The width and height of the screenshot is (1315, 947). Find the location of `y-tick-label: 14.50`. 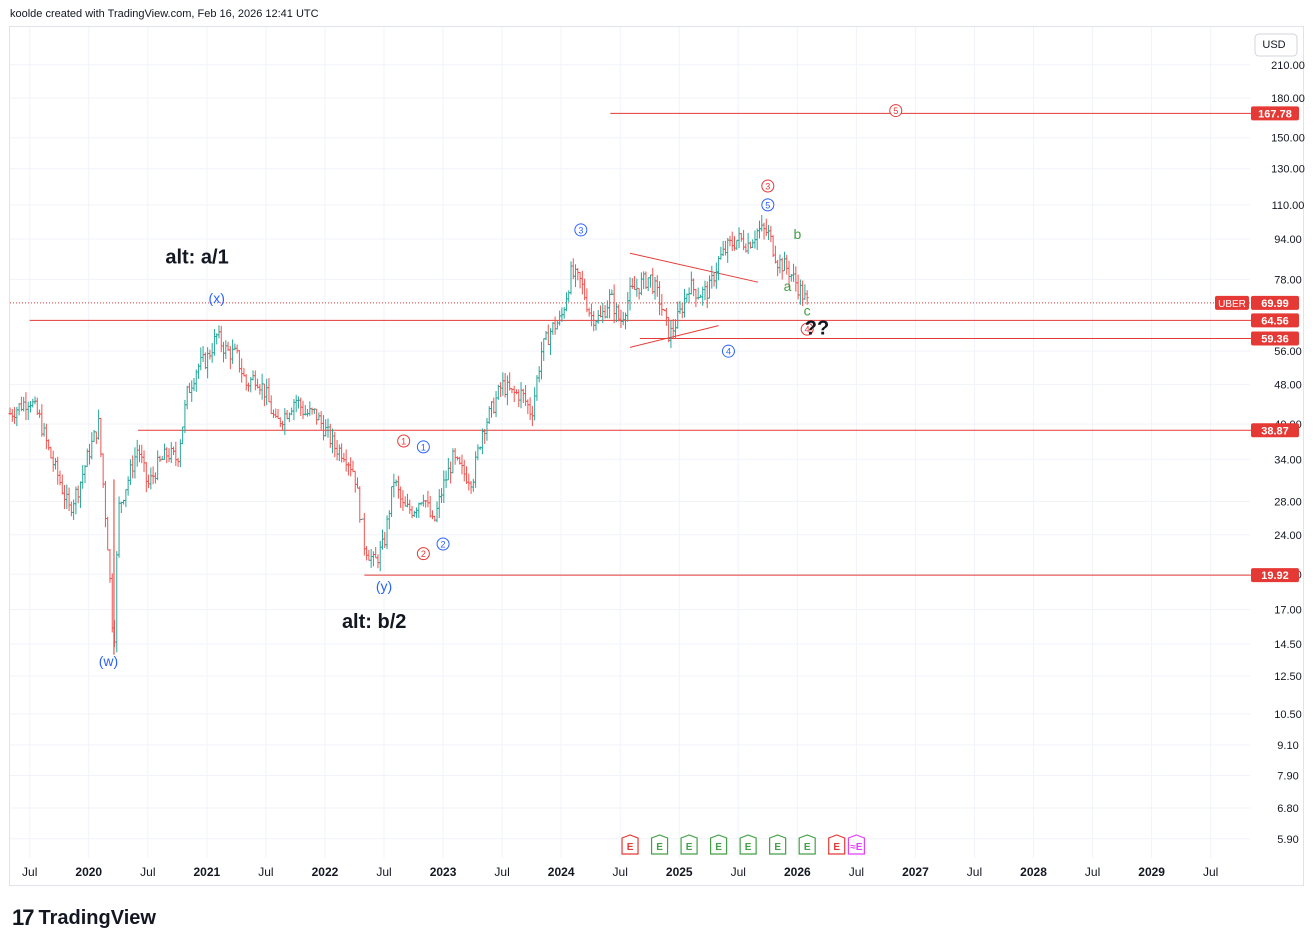

y-tick-label: 14.50 is located at coordinates (1288, 645).